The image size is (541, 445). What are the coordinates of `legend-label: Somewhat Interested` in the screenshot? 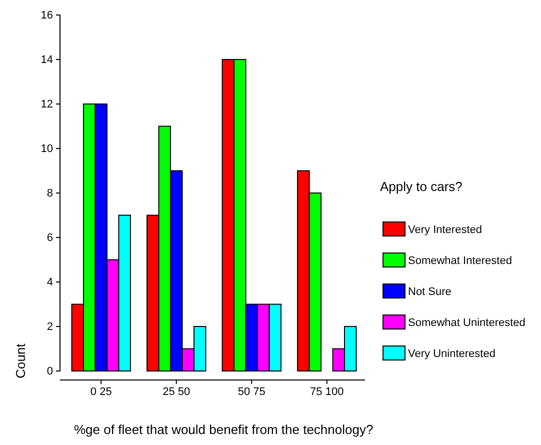 It's located at (460, 261).